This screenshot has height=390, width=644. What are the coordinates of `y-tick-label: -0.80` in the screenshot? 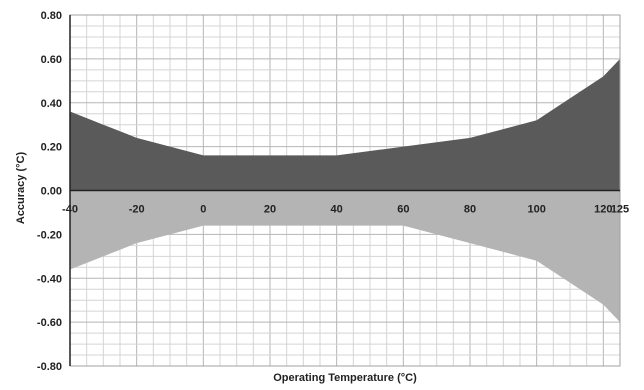 It's located at (49, 367).